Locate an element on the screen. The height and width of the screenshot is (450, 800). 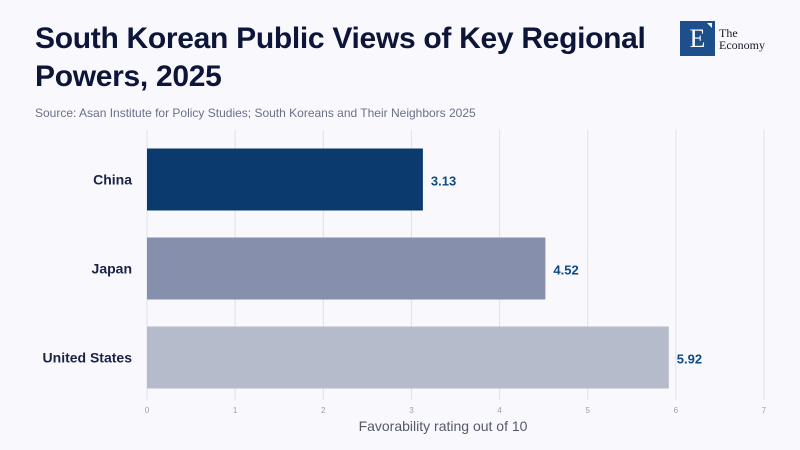
category-labels: China Japan United States is located at coordinates (88, 269).